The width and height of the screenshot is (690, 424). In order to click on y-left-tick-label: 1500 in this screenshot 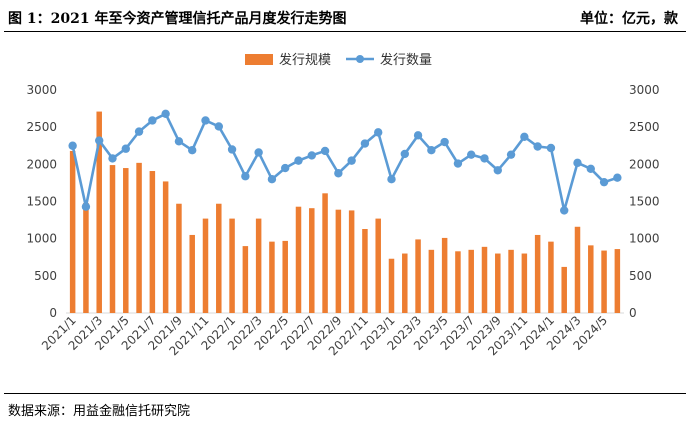, I will do `click(41, 202)`.